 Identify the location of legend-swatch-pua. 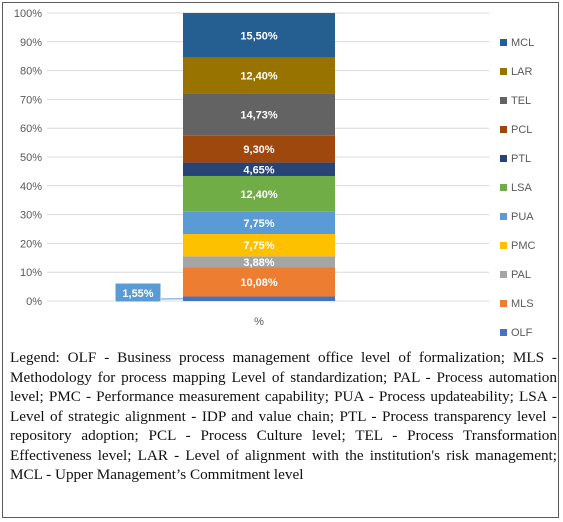
(503, 216).